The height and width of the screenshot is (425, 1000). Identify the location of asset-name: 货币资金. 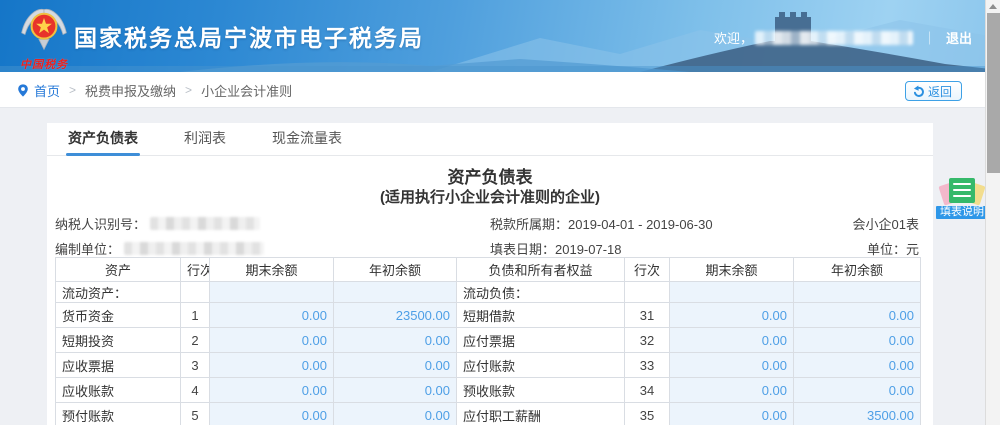
(118, 315).